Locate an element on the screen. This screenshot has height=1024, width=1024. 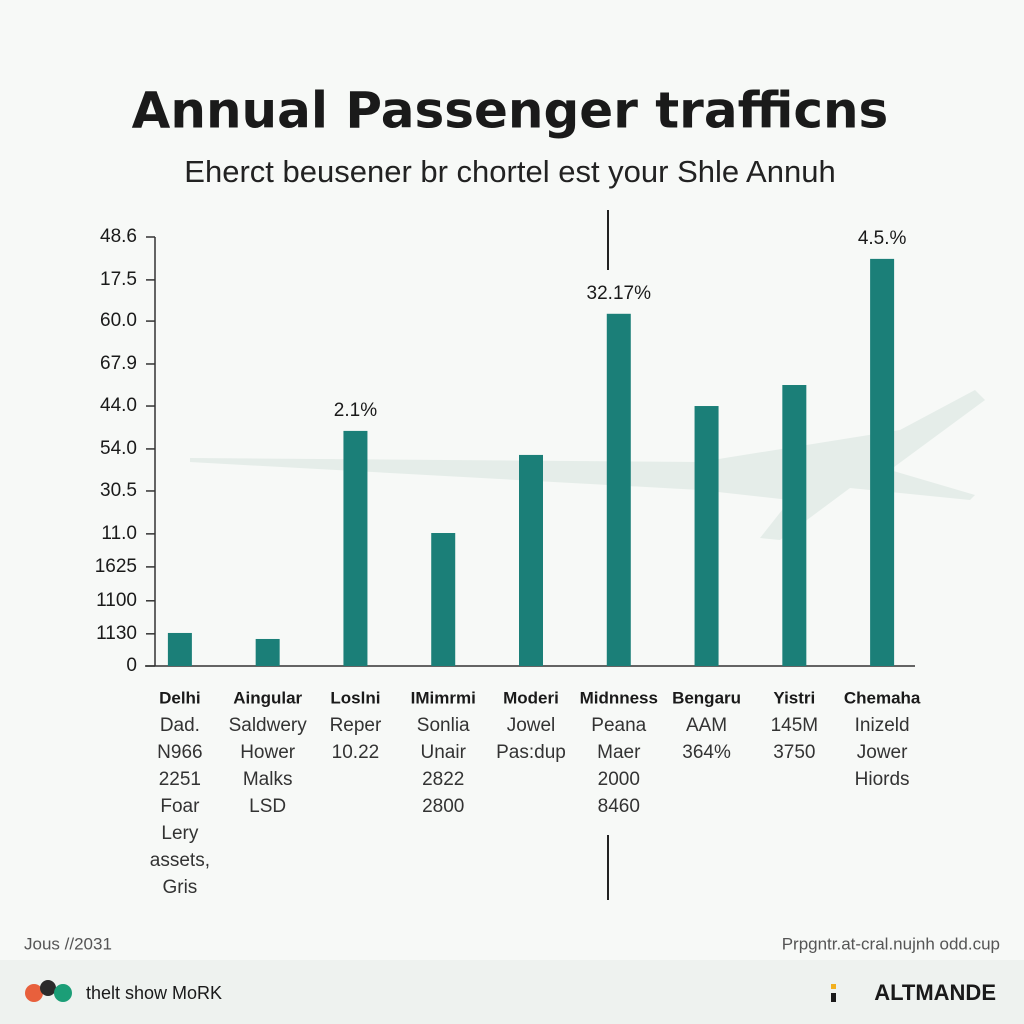
y-tick-label: 1100 is located at coordinates (116, 600).